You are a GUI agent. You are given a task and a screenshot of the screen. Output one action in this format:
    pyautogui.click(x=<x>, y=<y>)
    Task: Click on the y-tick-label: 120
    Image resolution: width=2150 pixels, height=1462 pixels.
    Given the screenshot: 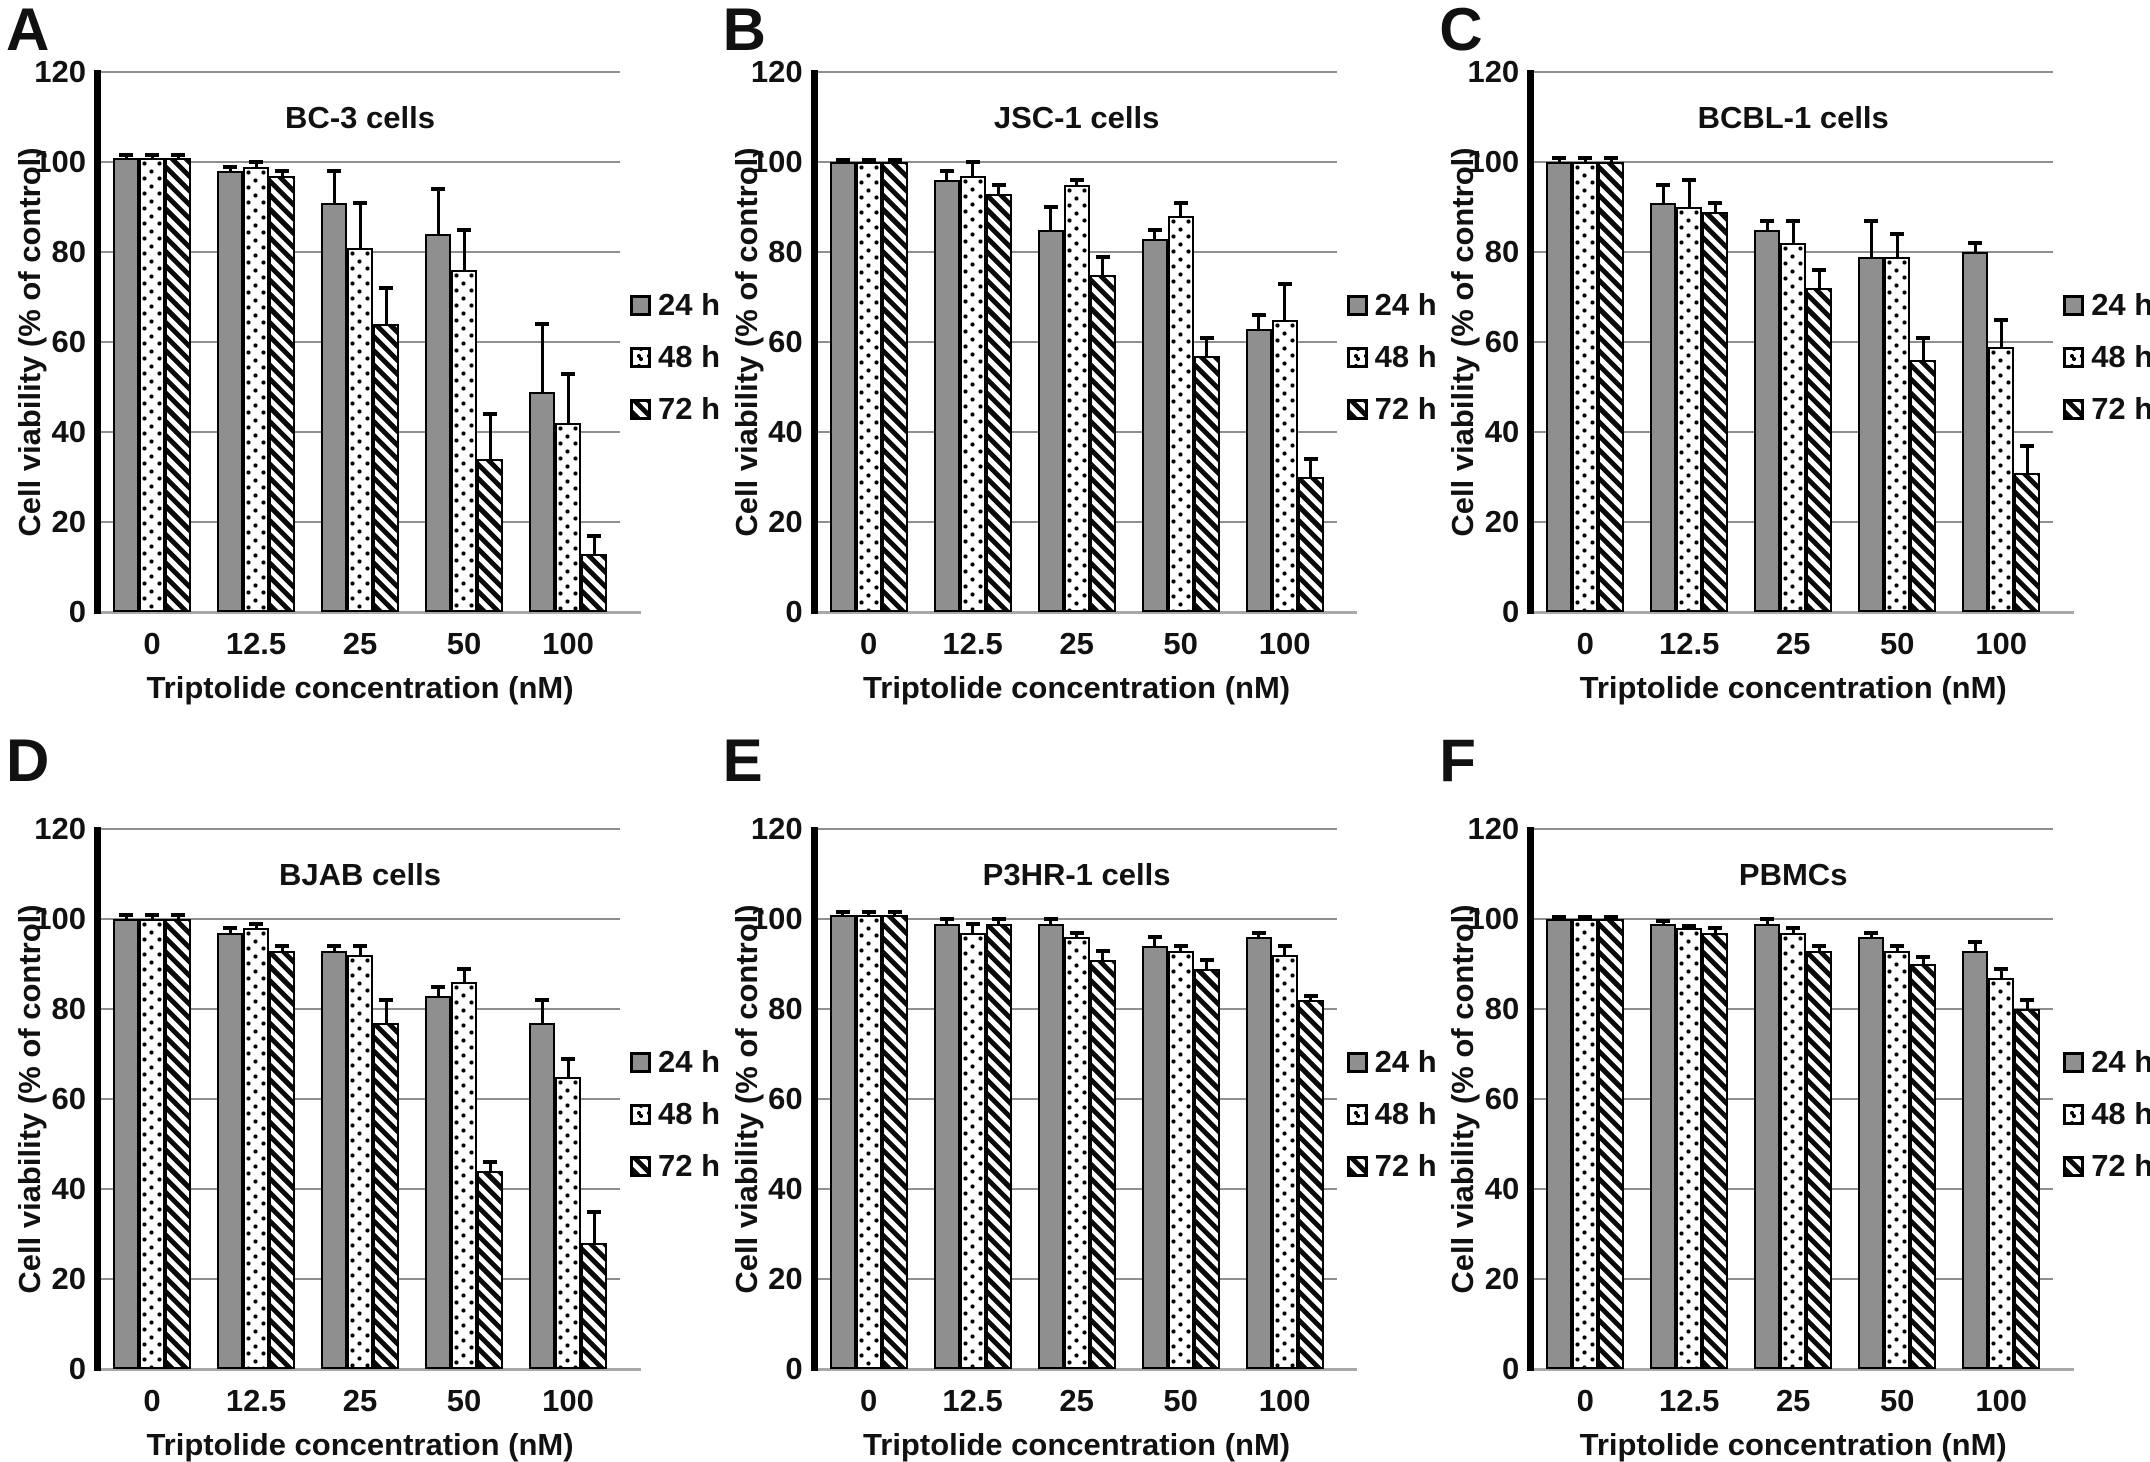 What is the action you would take?
    pyautogui.click(x=60, y=828)
    